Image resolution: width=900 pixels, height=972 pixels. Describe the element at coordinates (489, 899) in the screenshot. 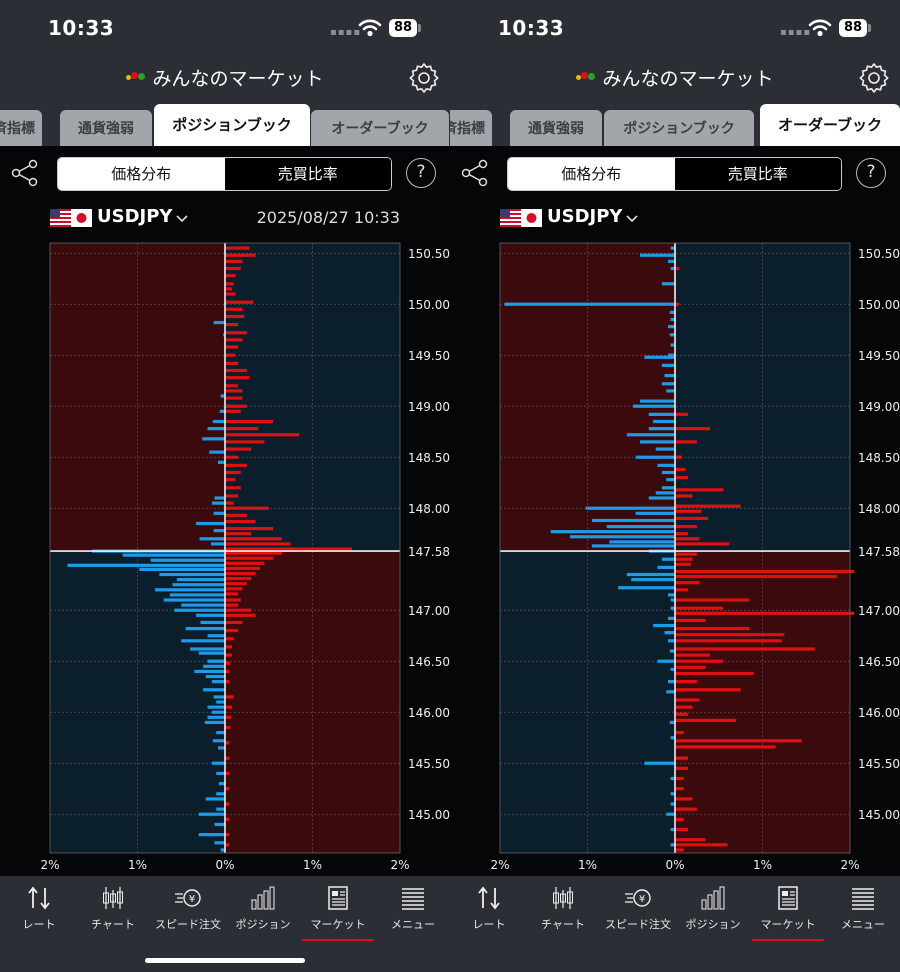

I see `rate-arrows-icon` at that location.